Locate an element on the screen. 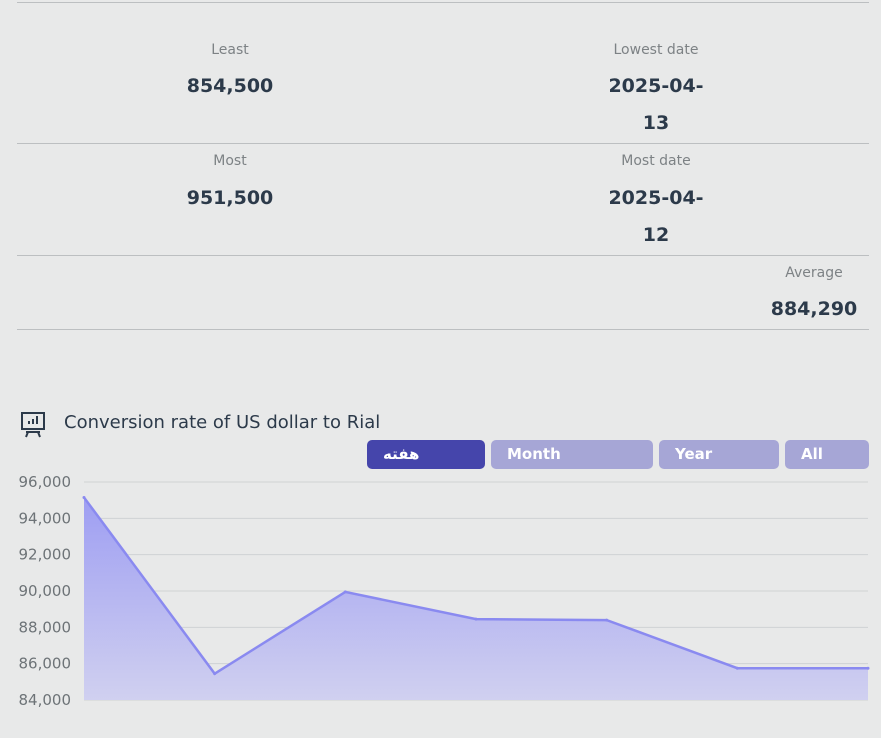 The width and height of the screenshot is (881, 738). most-value: 951,500 is located at coordinates (230, 198).